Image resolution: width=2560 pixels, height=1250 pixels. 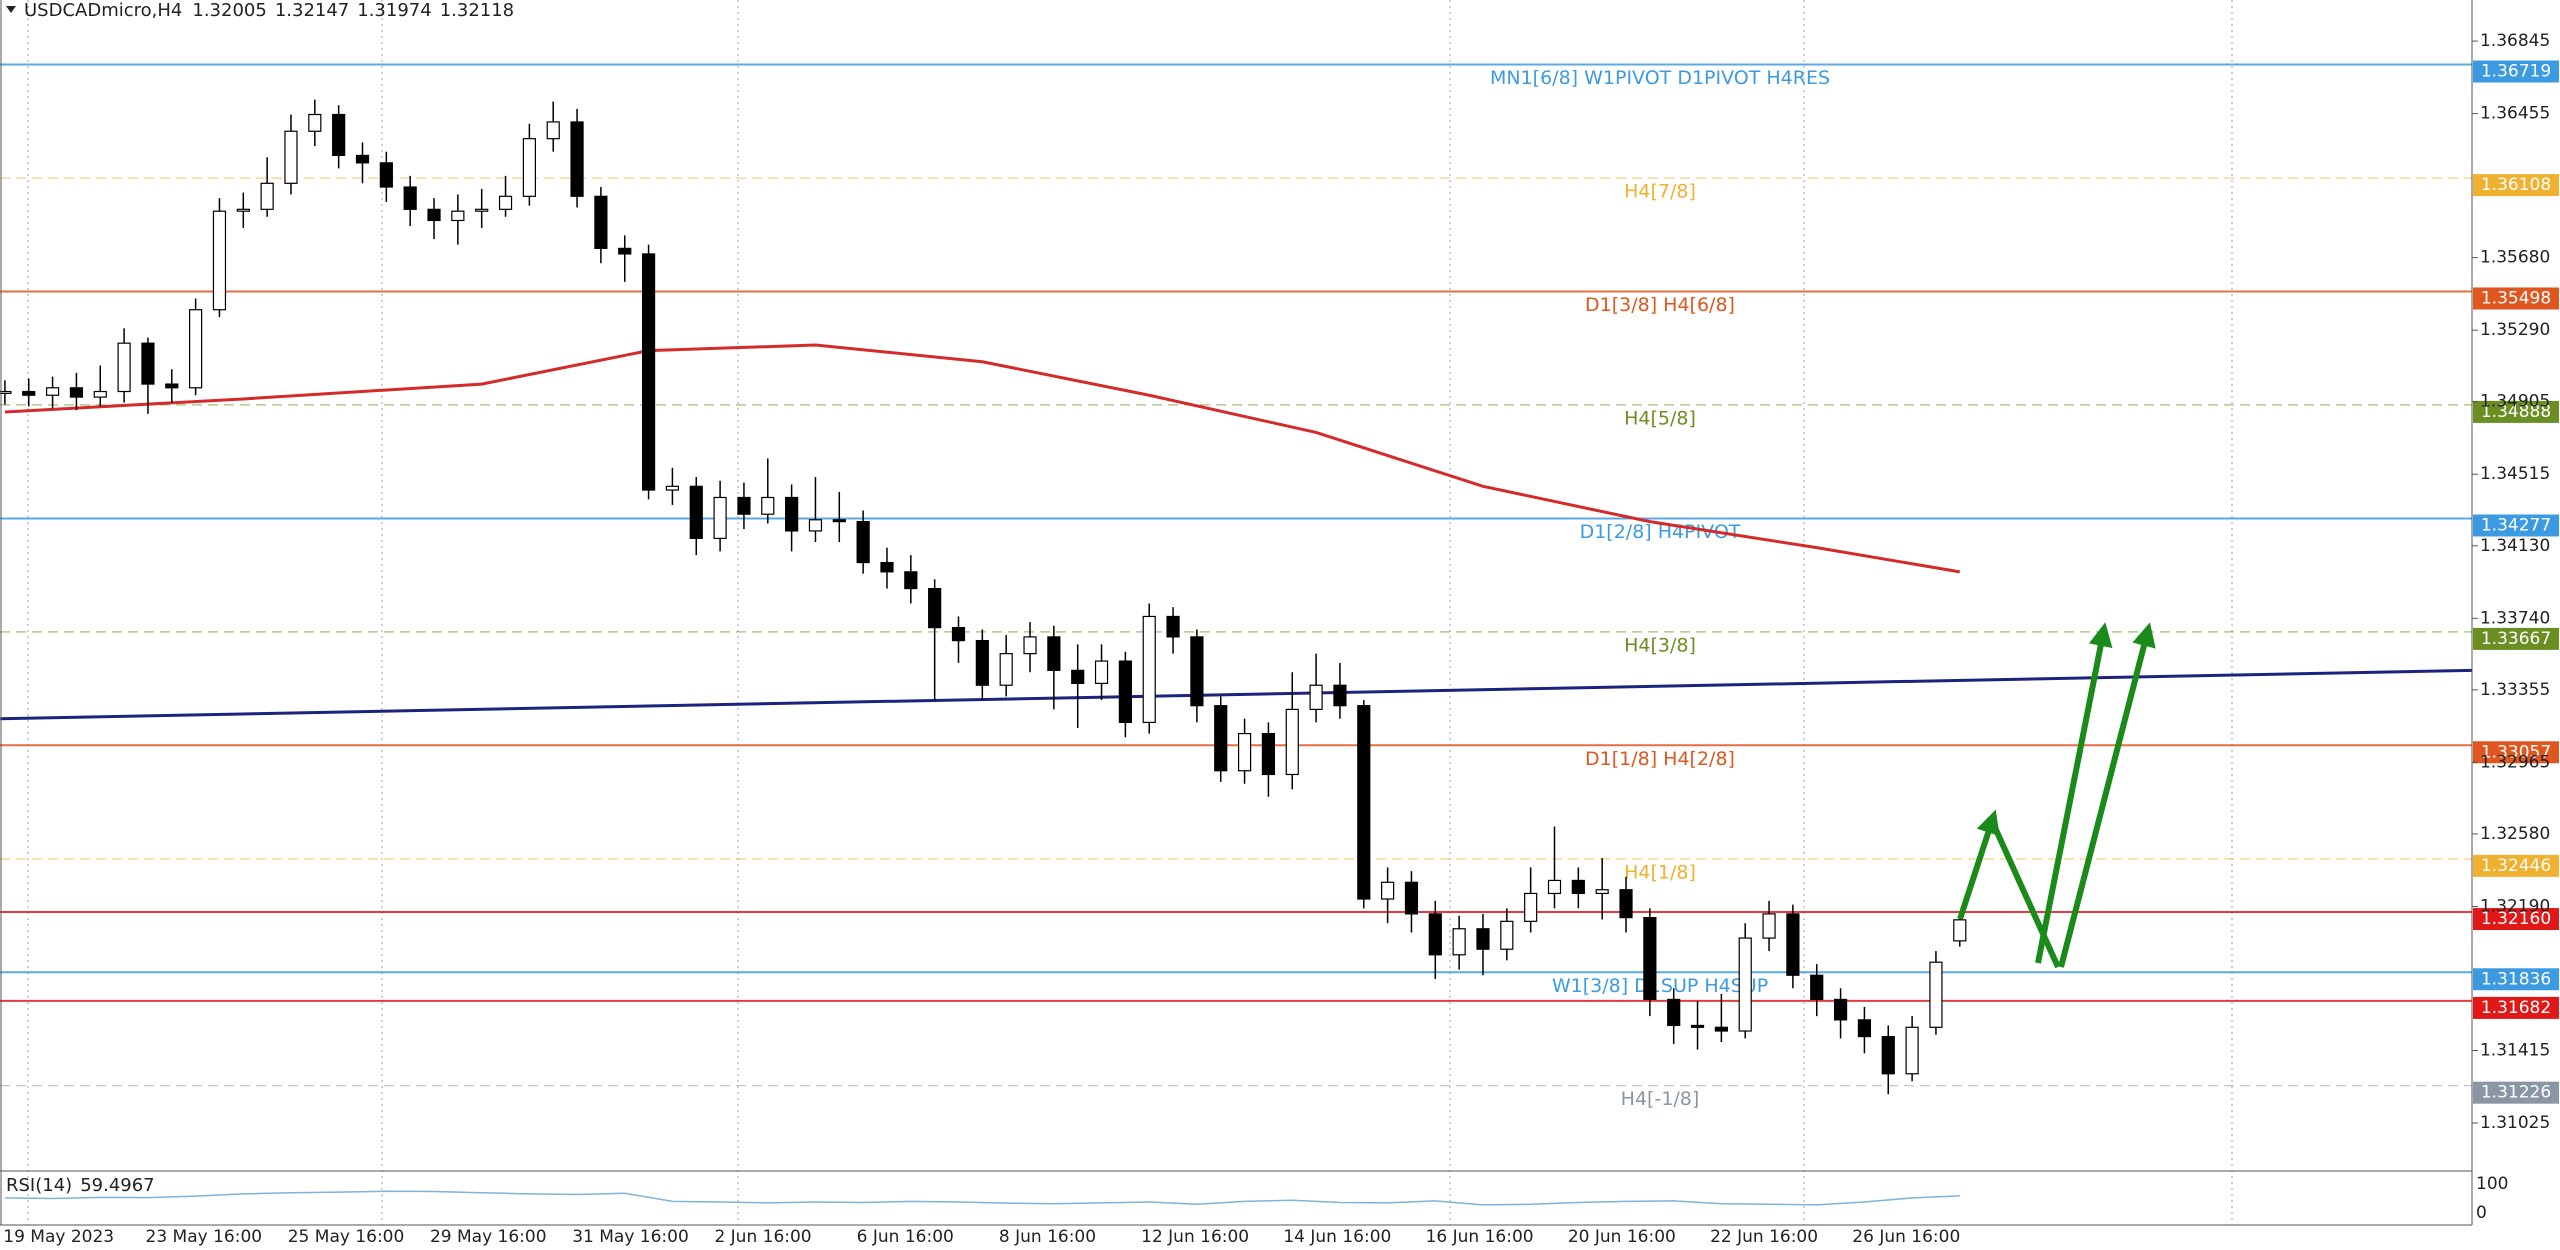 I want to click on symbol: USDCADmicro,H4, so click(x=103, y=10).